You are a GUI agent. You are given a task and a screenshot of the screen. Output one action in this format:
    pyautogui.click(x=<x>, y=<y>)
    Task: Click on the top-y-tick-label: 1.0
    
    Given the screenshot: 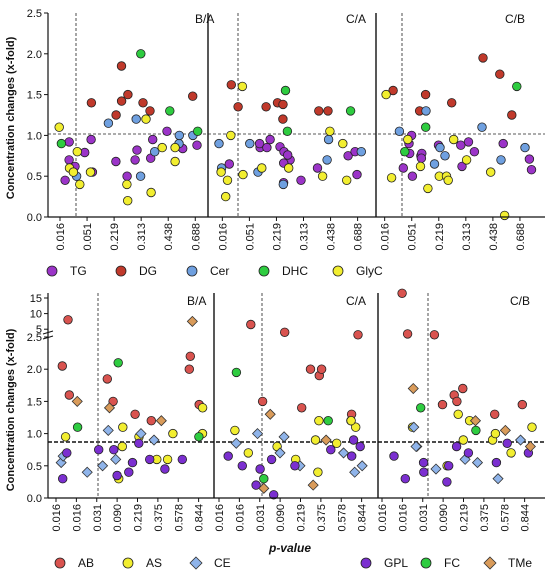 What is the action you would take?
    pyautogui.click(x=34, y=136)
    